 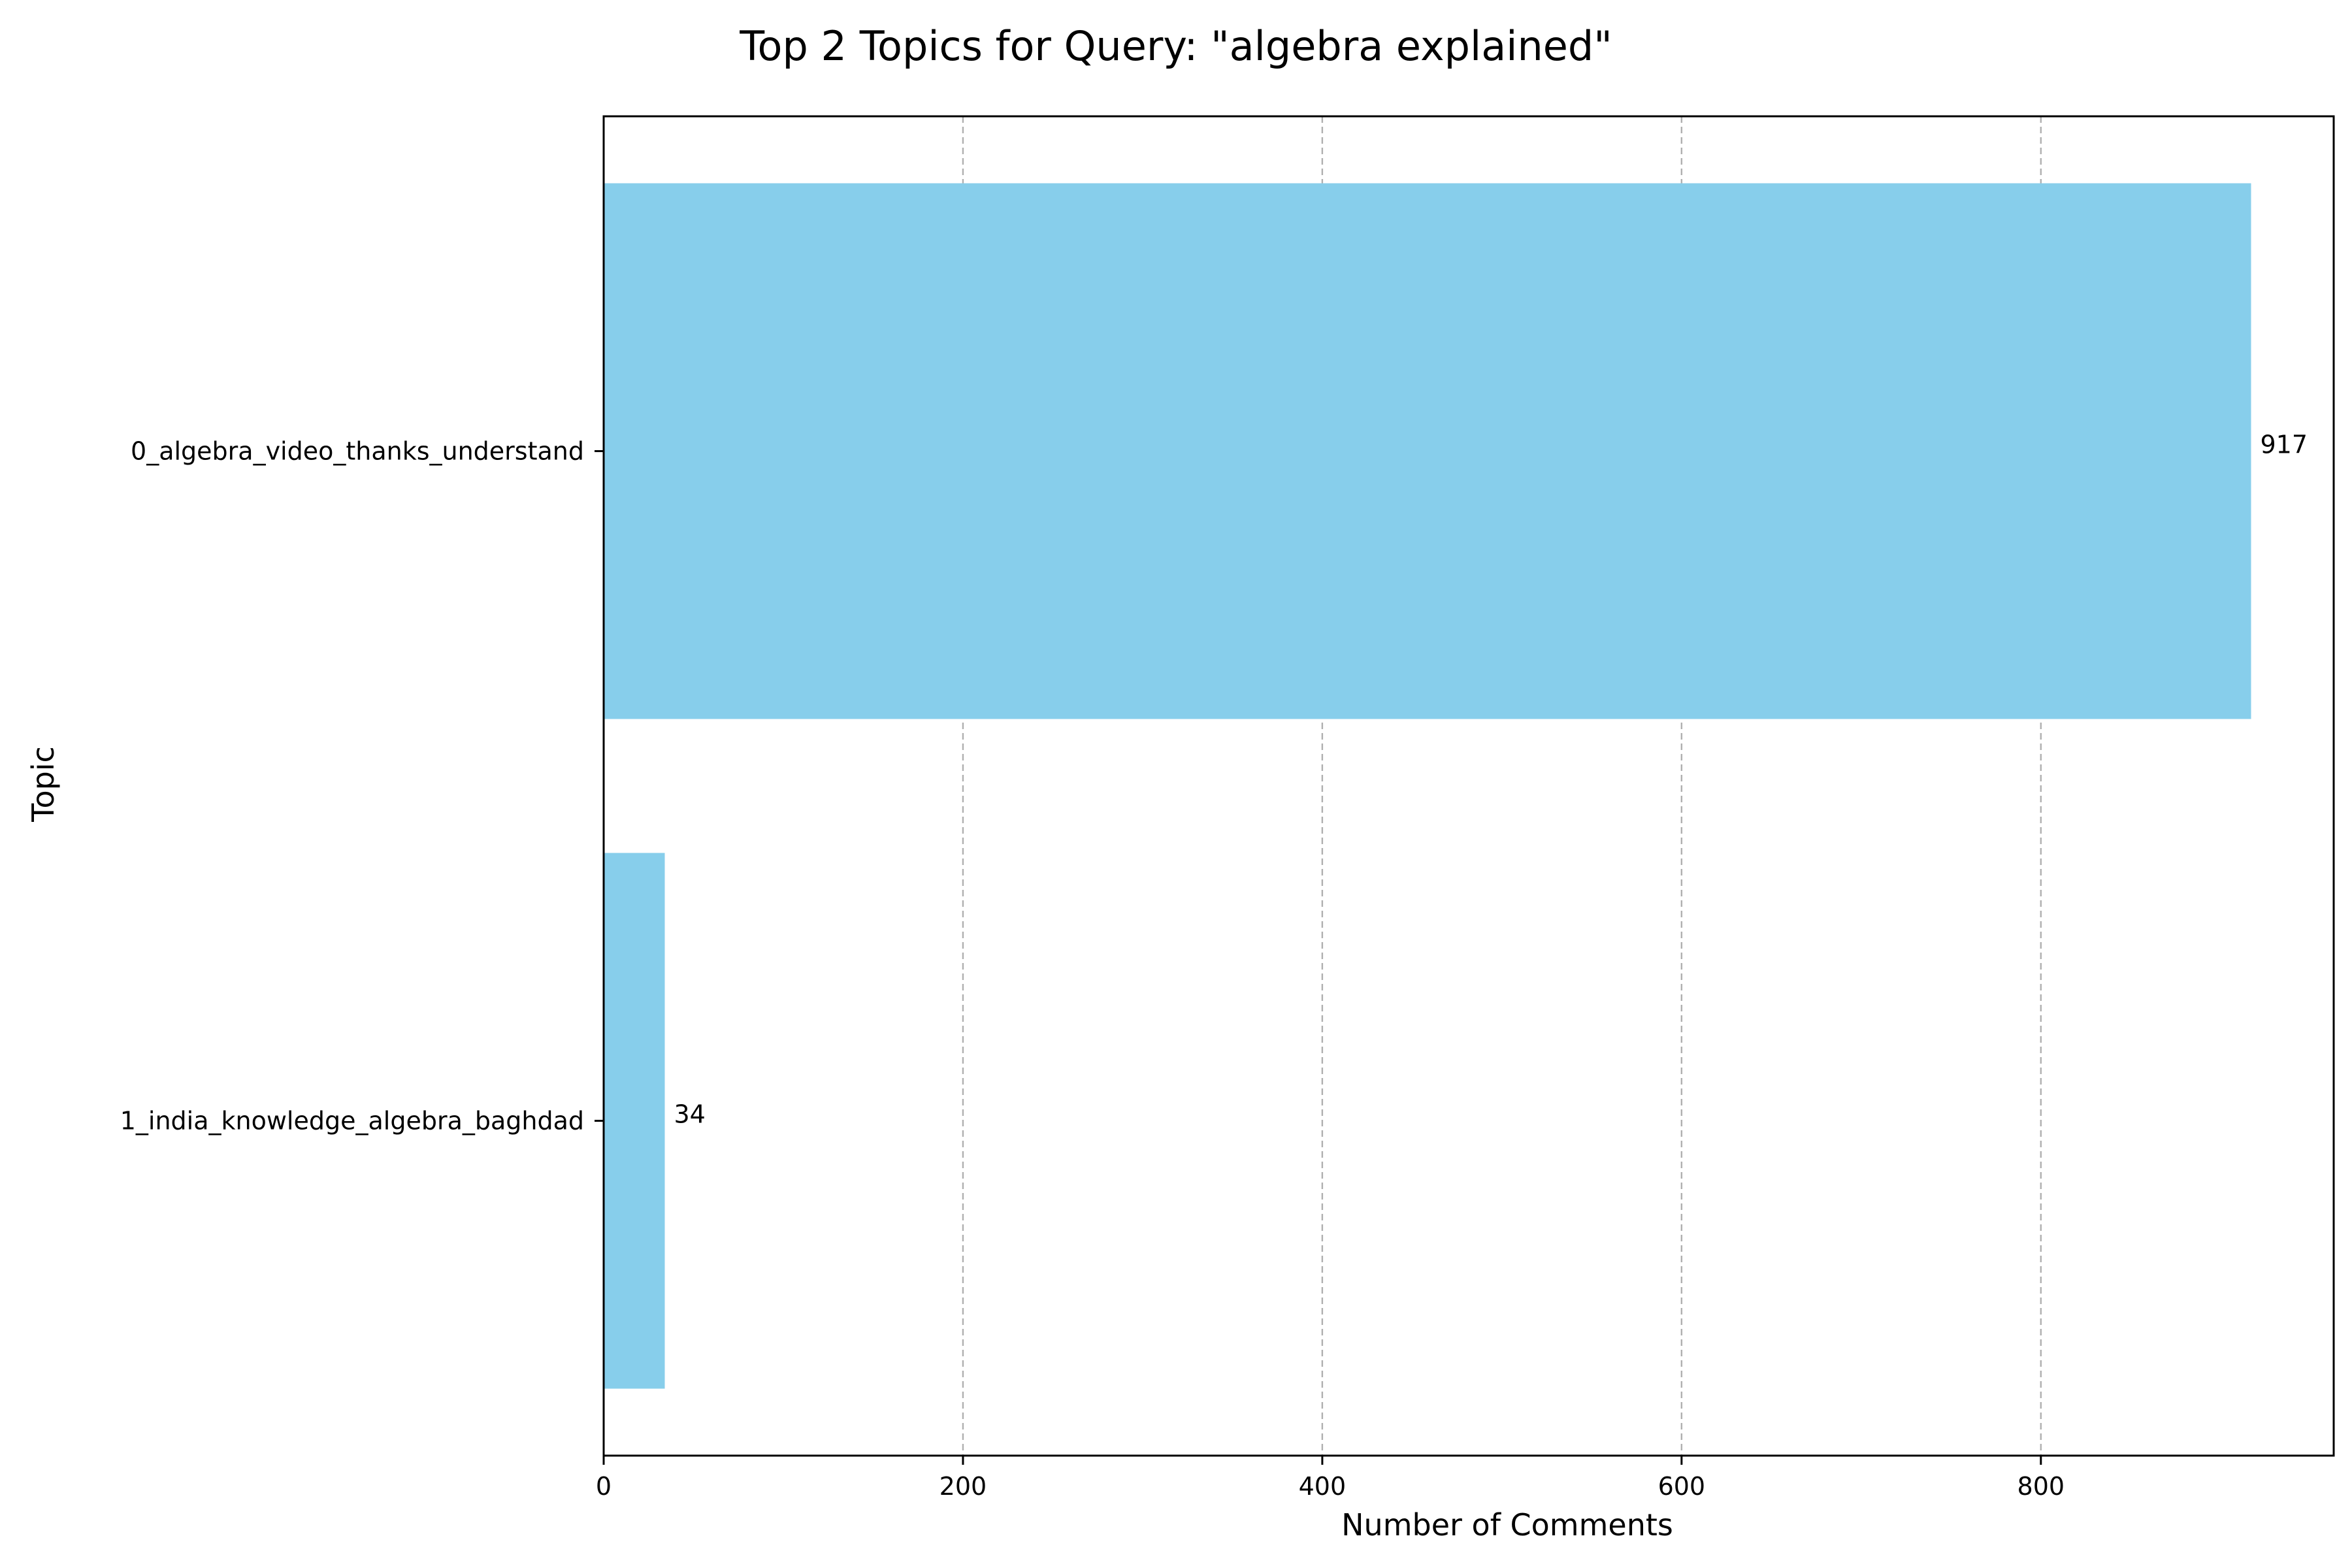 I want to click on x-axis-ticks: 0 200 400 600 800, so click(x=1330, y=1478).